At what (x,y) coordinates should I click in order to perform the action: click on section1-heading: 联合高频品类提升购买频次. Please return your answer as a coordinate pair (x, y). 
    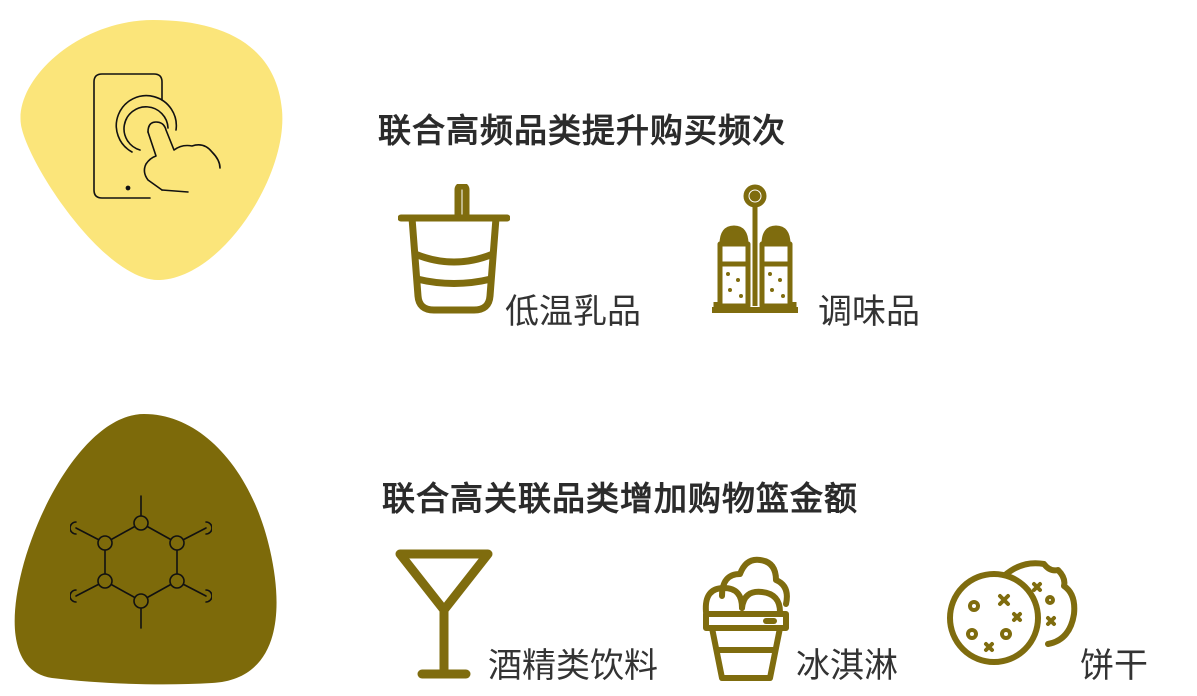
    Looking at the image, I should click on (582, 130).